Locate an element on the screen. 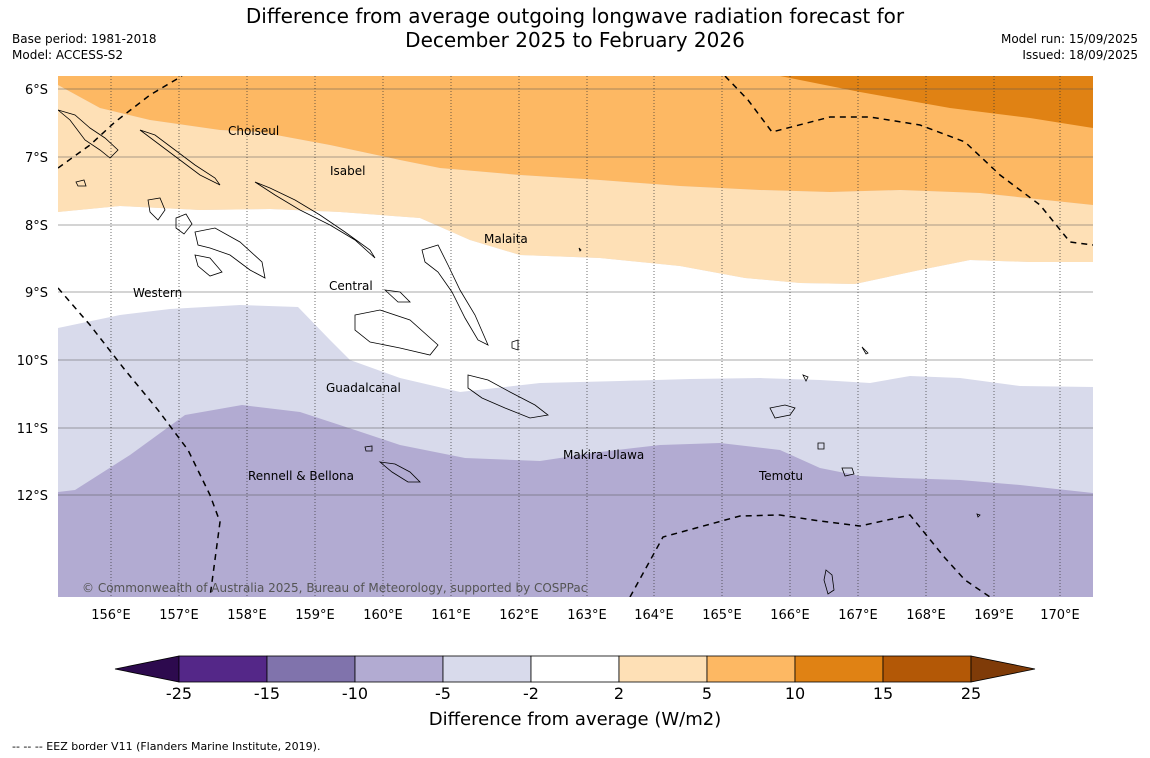  lon-label: 165°E is located at coordinates (722, 615).